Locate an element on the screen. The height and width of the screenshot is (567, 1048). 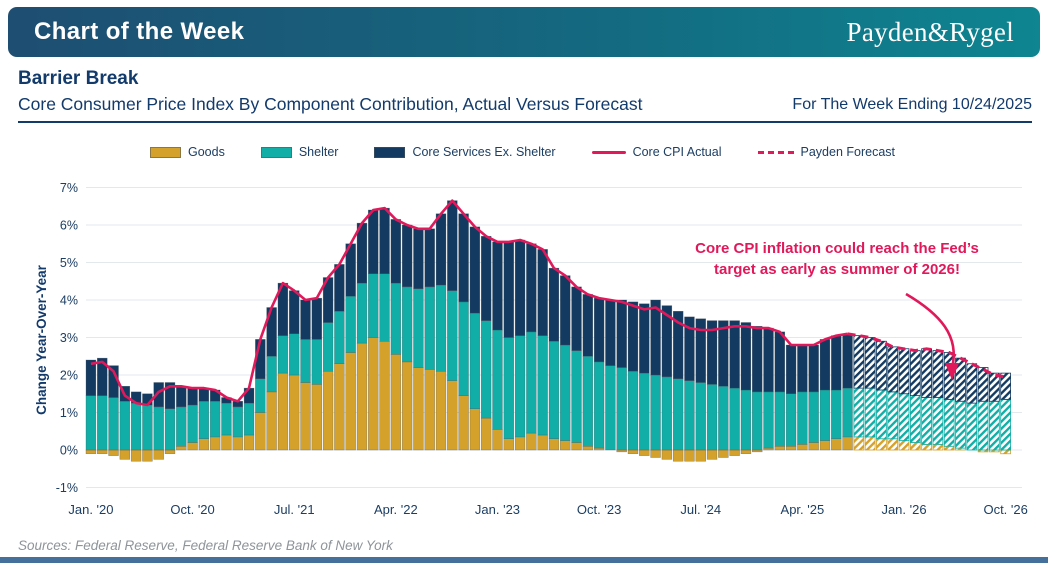
x-tick-label: Jan. '20 is located at coordinates (90, 509).